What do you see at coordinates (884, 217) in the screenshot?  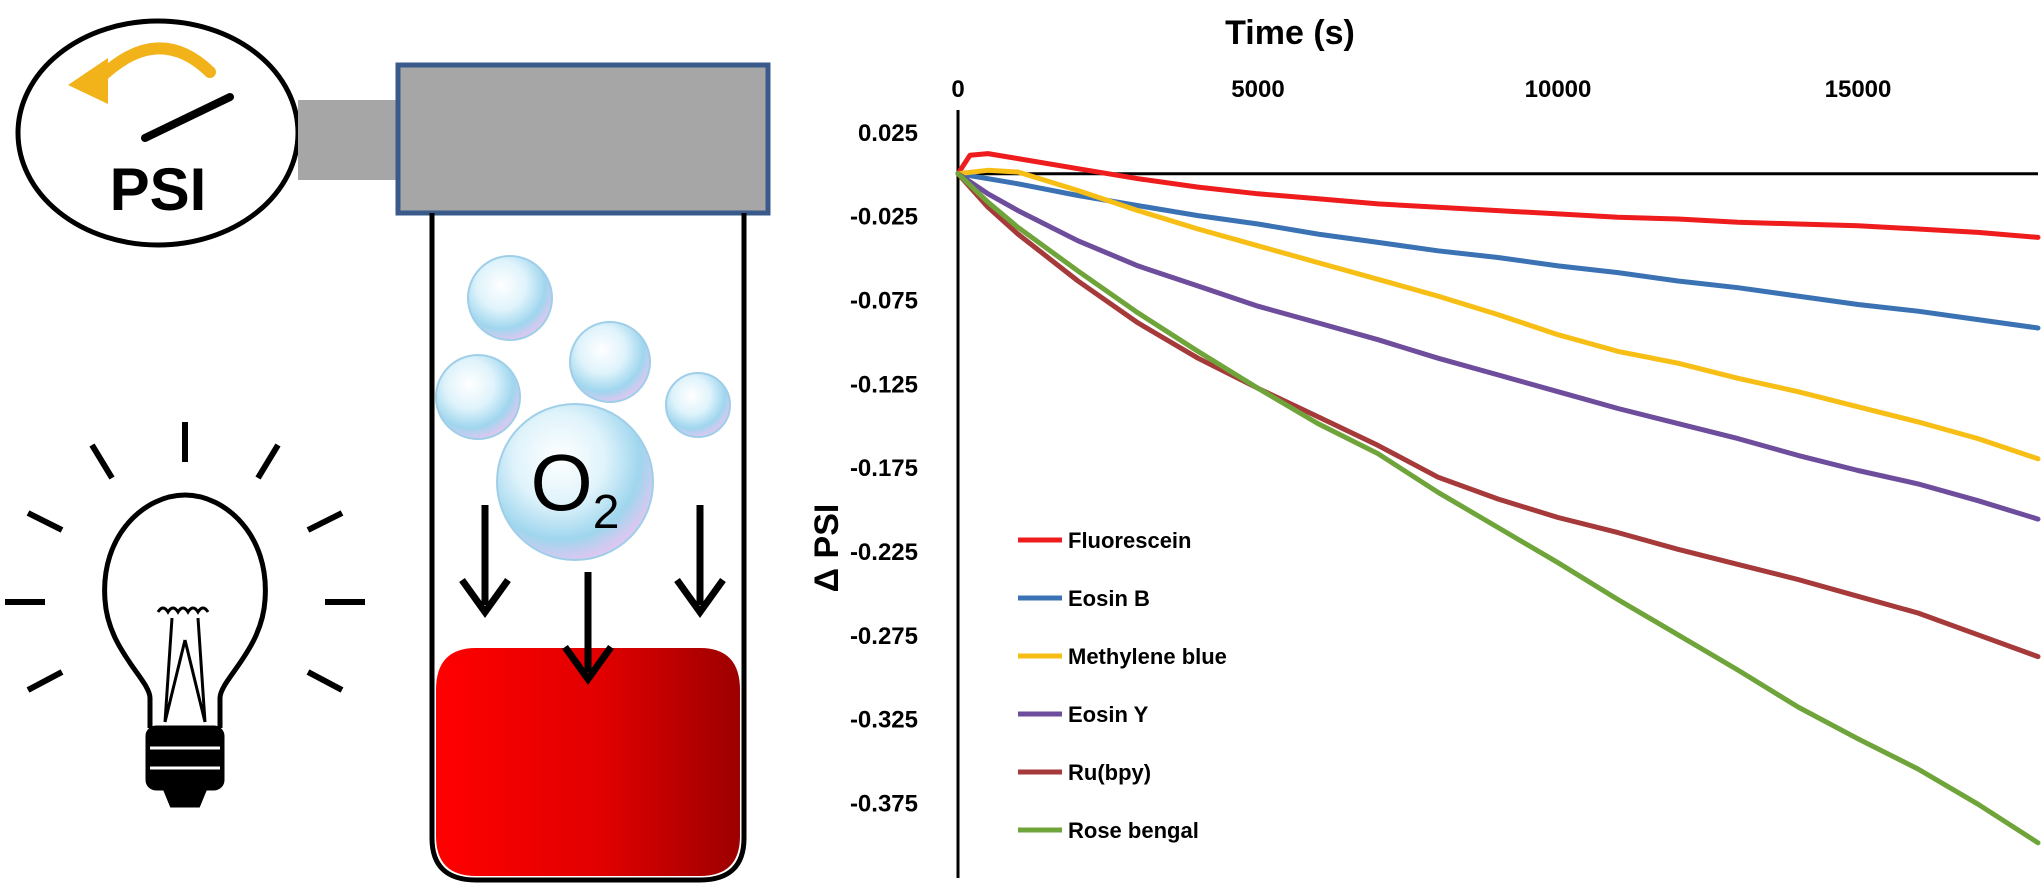 I see `y-tick-label: -0.025` at bounding box center [884, 217].